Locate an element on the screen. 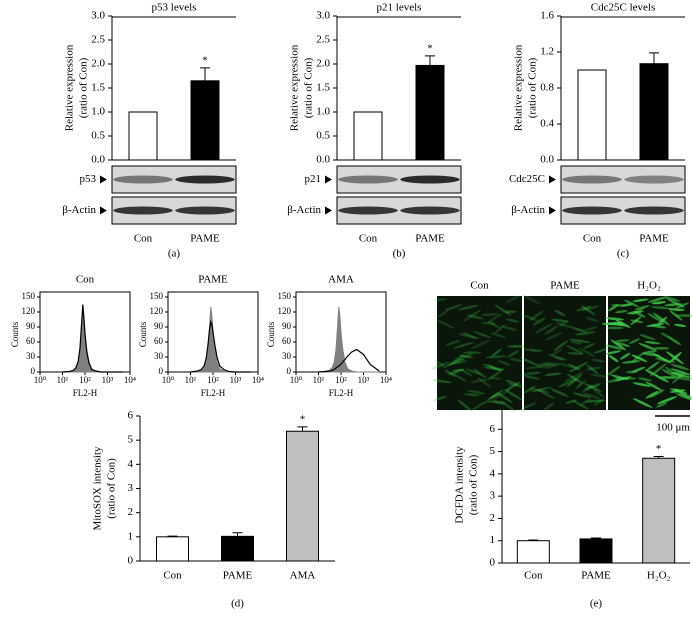 This screenshot has width=692, height=620. y-tick-label: 1.2 is located at coordinates (547, 52).